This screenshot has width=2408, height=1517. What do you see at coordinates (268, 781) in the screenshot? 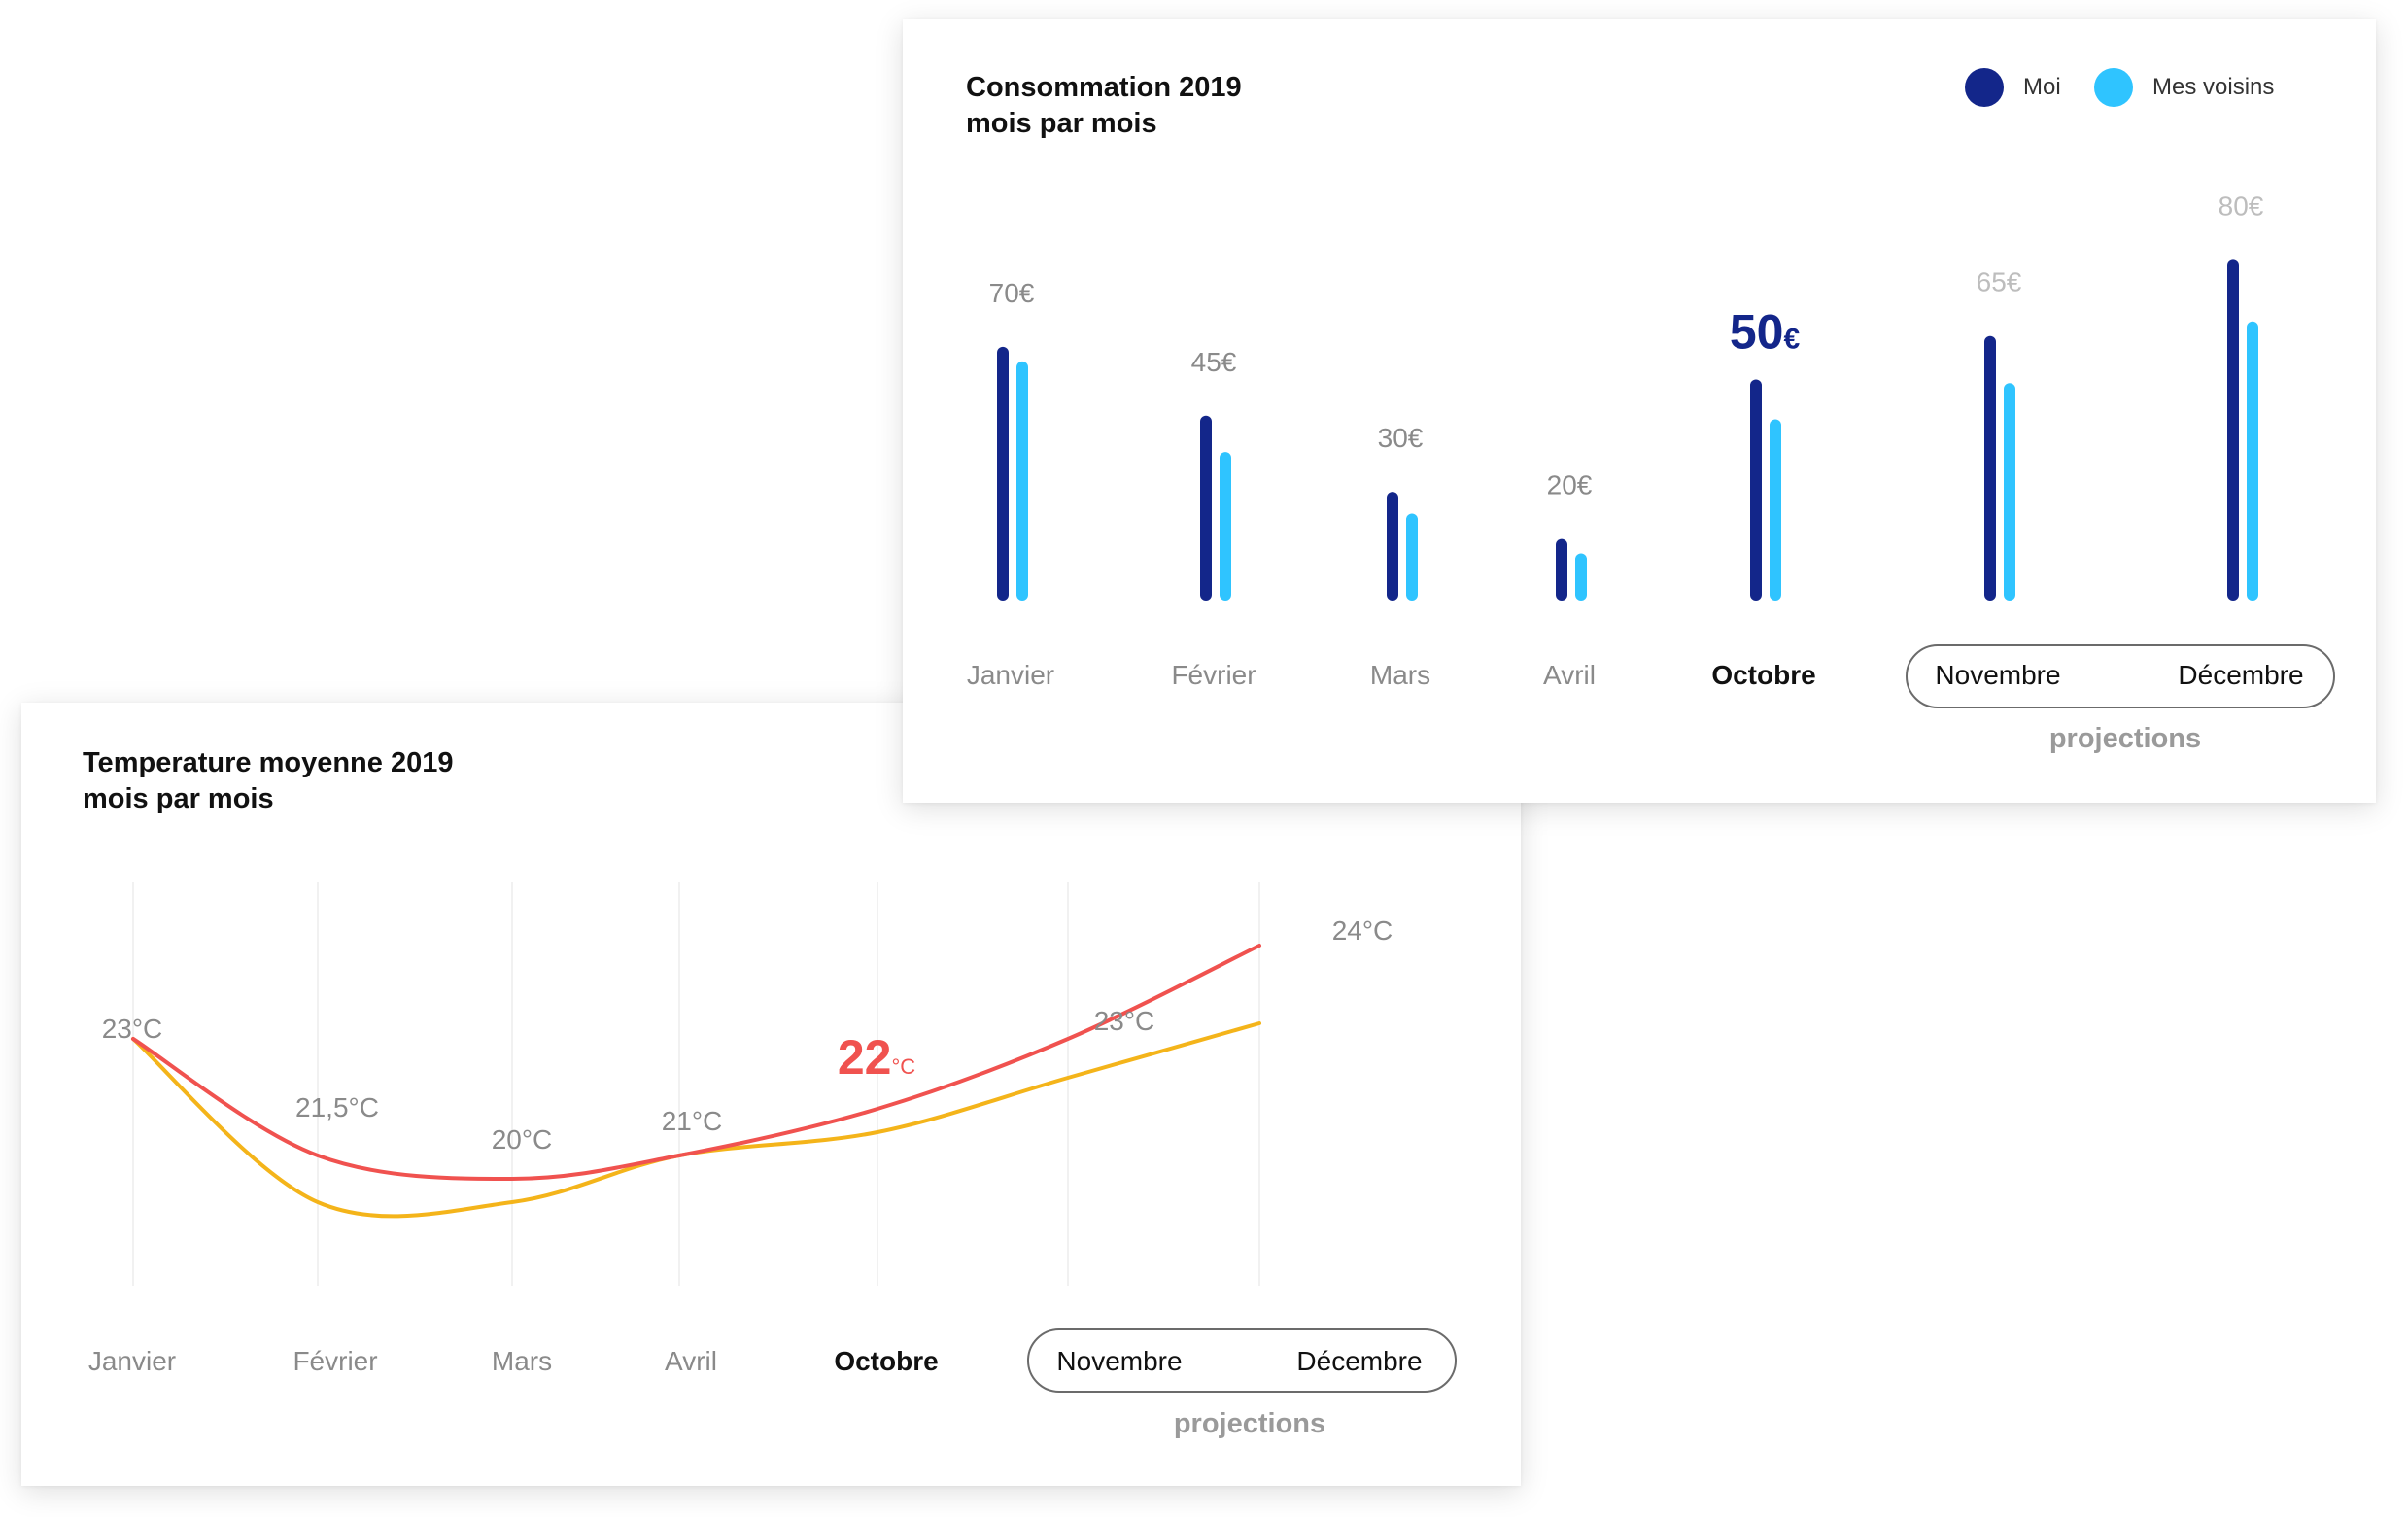
I see `temperature-title: Temperature moyenne 2019 mois par mois` at bounding box center [268, 781].